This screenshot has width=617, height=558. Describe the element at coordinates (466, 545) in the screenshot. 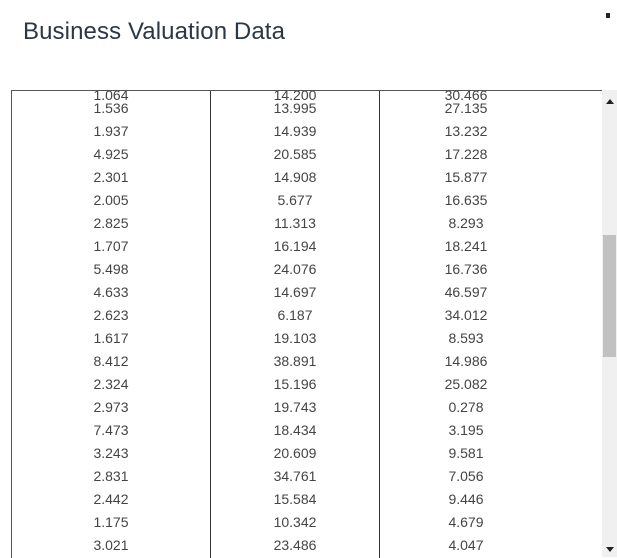

I see `table-cell: 4.047` at that location.